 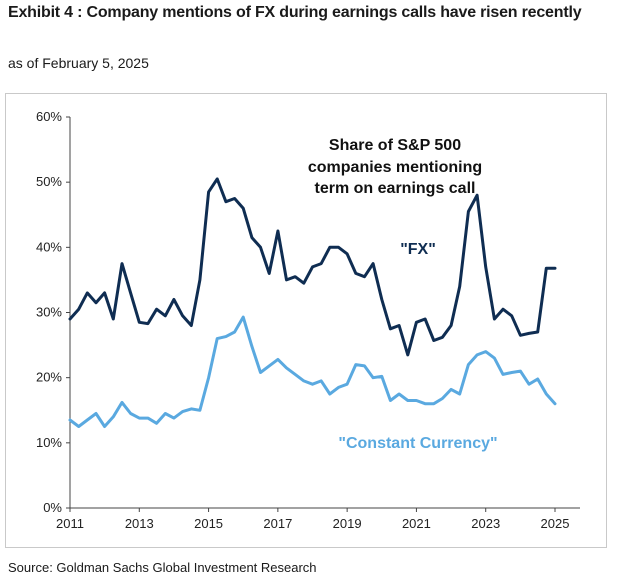 I want to click on x-tick-label: 2021, so click(x=416, y=523).